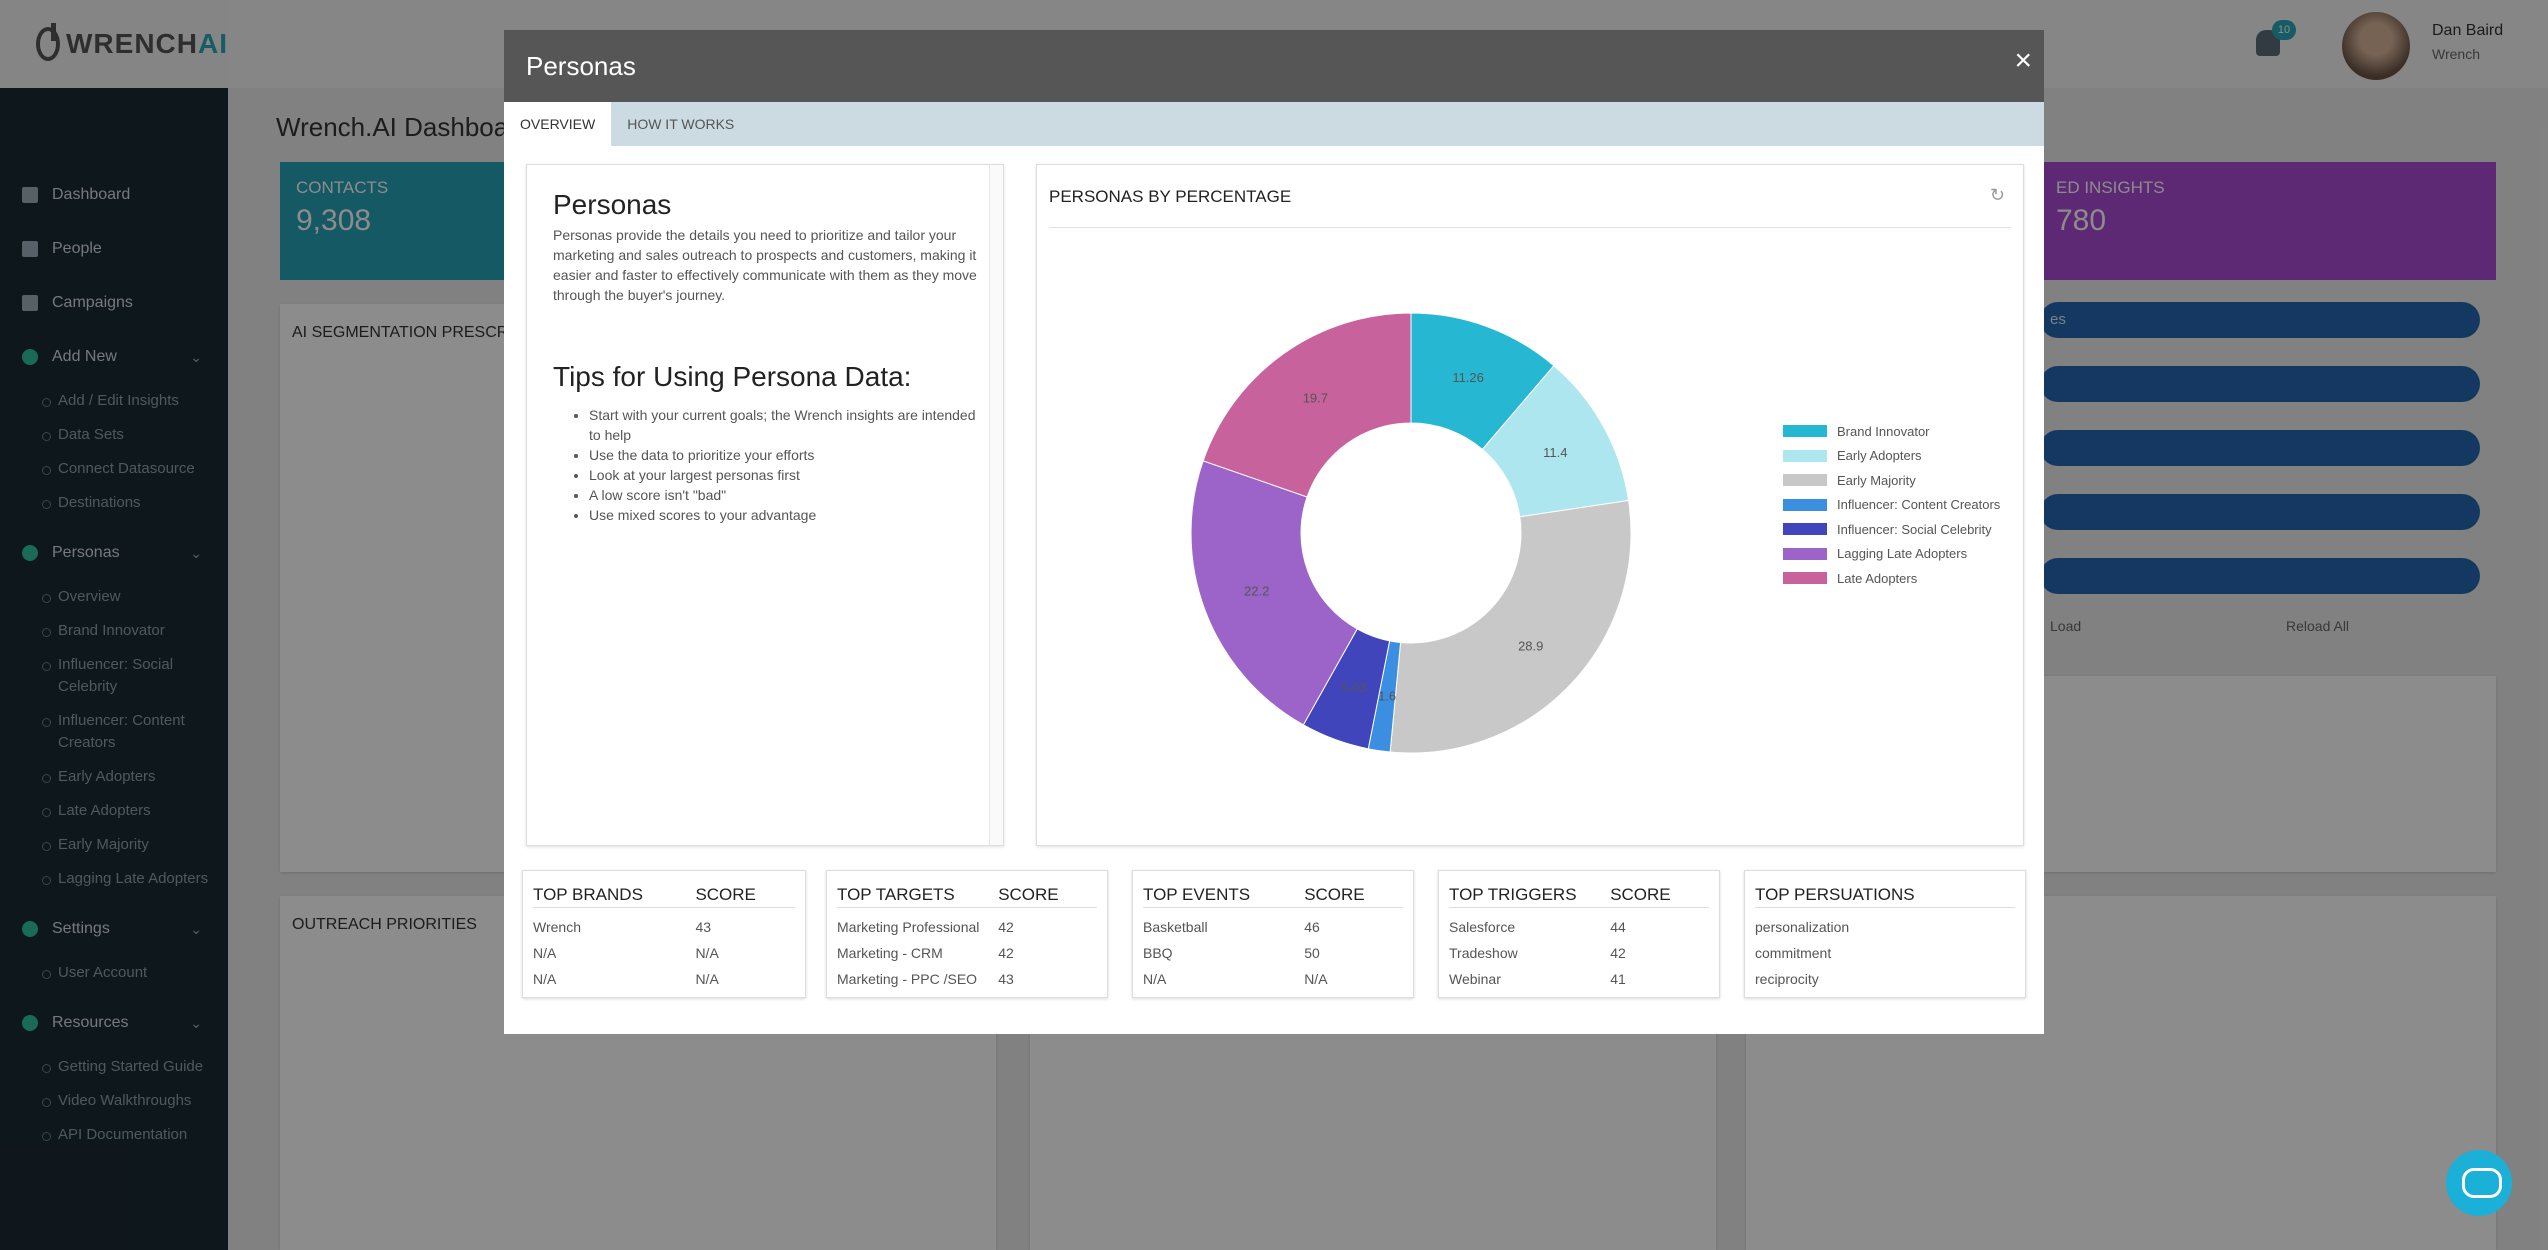 This screenshot has height=1250, width=2548. I want to click on sidebar-item-campaigns: Campaigns, so click(114, 303).